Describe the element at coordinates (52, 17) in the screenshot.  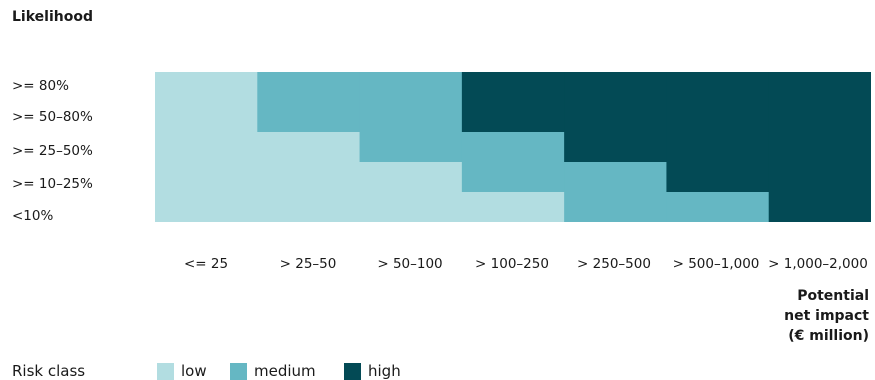
I see `y-axis-title: Likelihood` at that location.